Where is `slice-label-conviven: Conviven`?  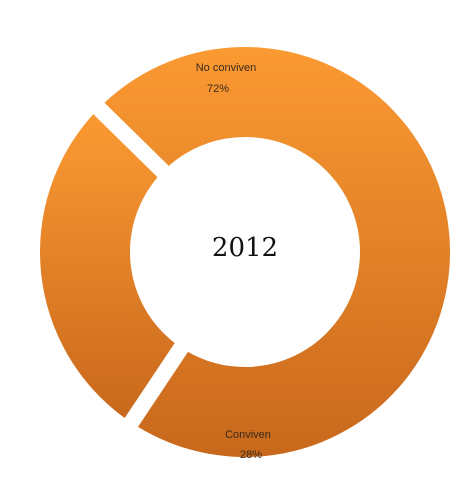
slice-label-conviven: Conviven is located at coordinates (248, 435).